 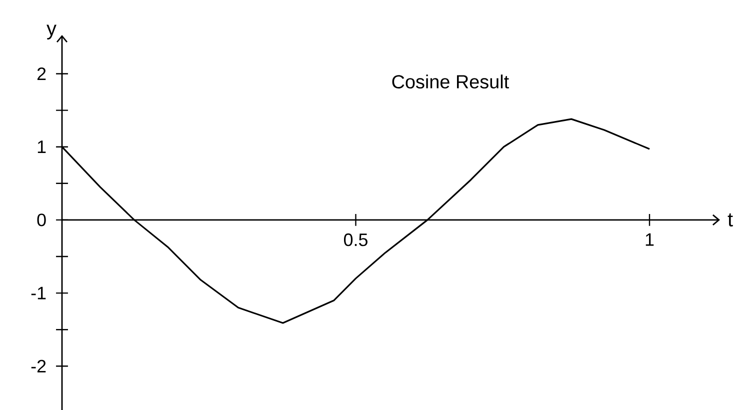 I want to click on y-axis-title: y, so click(x=51, y=32).